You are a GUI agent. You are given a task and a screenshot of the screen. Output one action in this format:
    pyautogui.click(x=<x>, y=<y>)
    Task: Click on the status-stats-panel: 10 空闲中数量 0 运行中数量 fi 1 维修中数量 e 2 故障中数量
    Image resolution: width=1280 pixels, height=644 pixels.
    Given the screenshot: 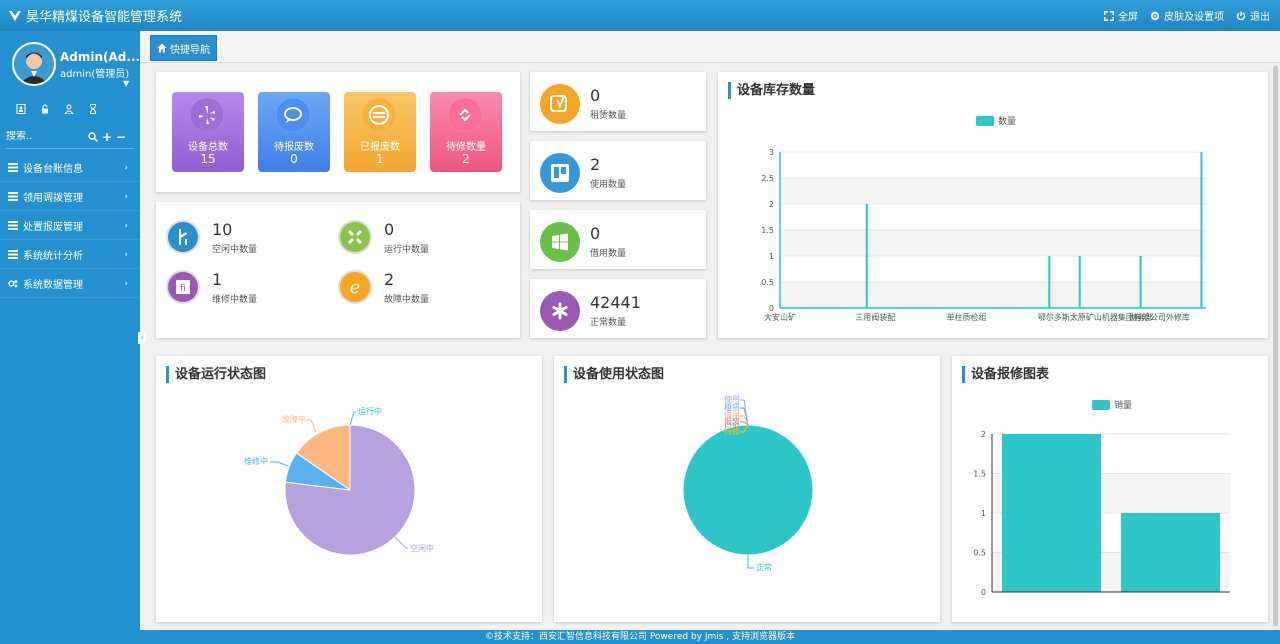 What is the action you would take?
    pyautogui.click(x=338, y=270)
    